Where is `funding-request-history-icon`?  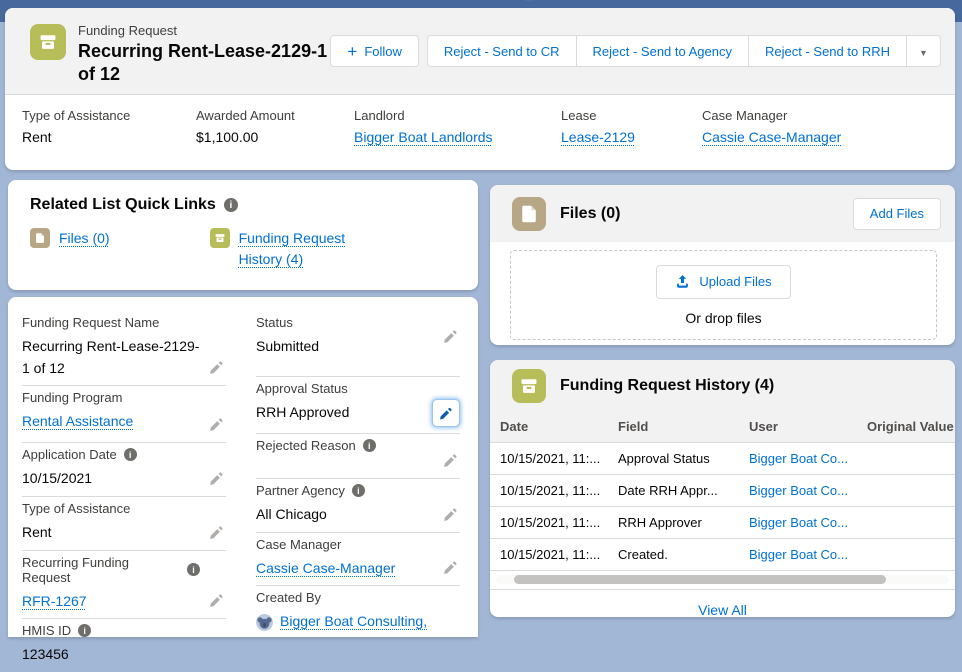 funding-request-history-icon is located at coordinates (219, 238).